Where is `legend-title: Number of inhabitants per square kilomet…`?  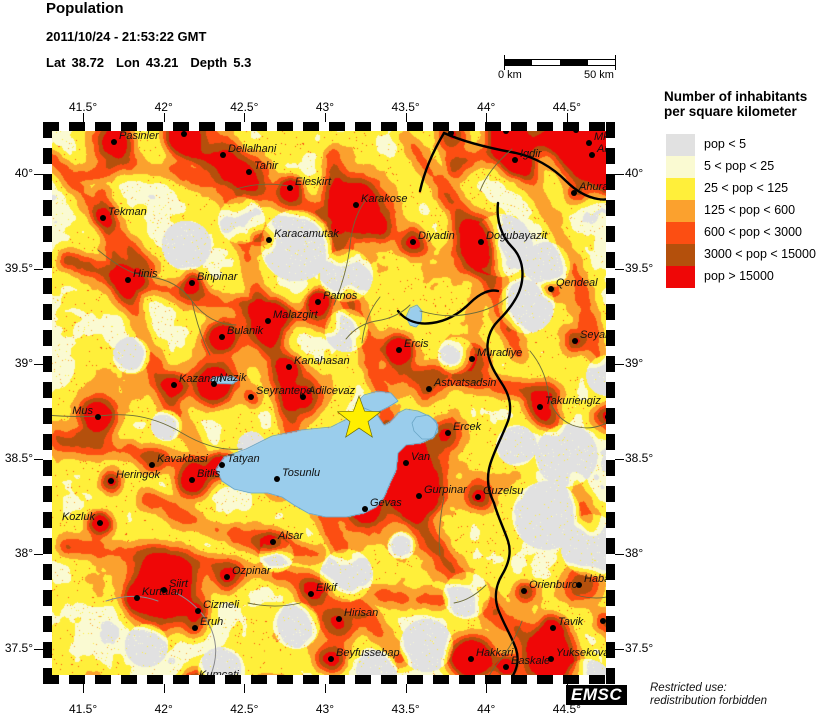
legend-title: Number of inhabitants per square kilomet… is located at coordinates (743, 104).